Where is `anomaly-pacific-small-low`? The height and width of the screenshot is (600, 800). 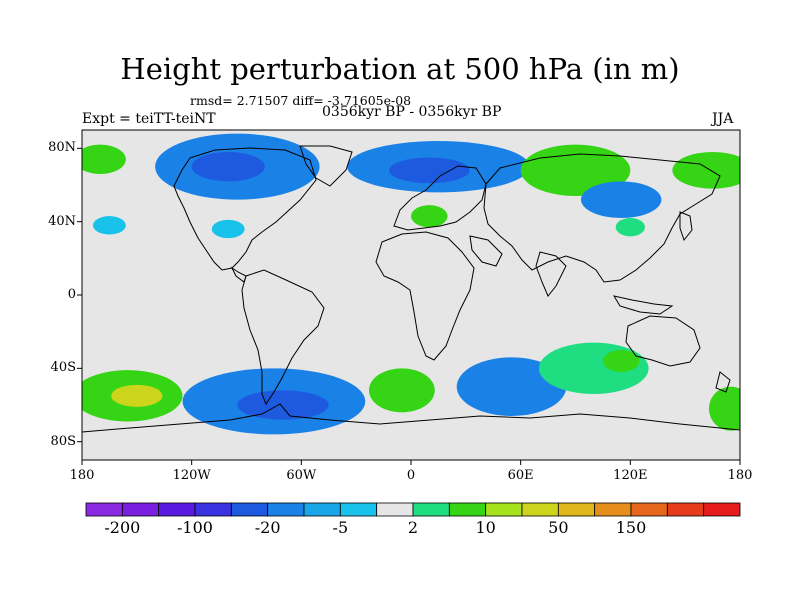
anomaly-pacific-small-low is located at coordinates (109, 225).